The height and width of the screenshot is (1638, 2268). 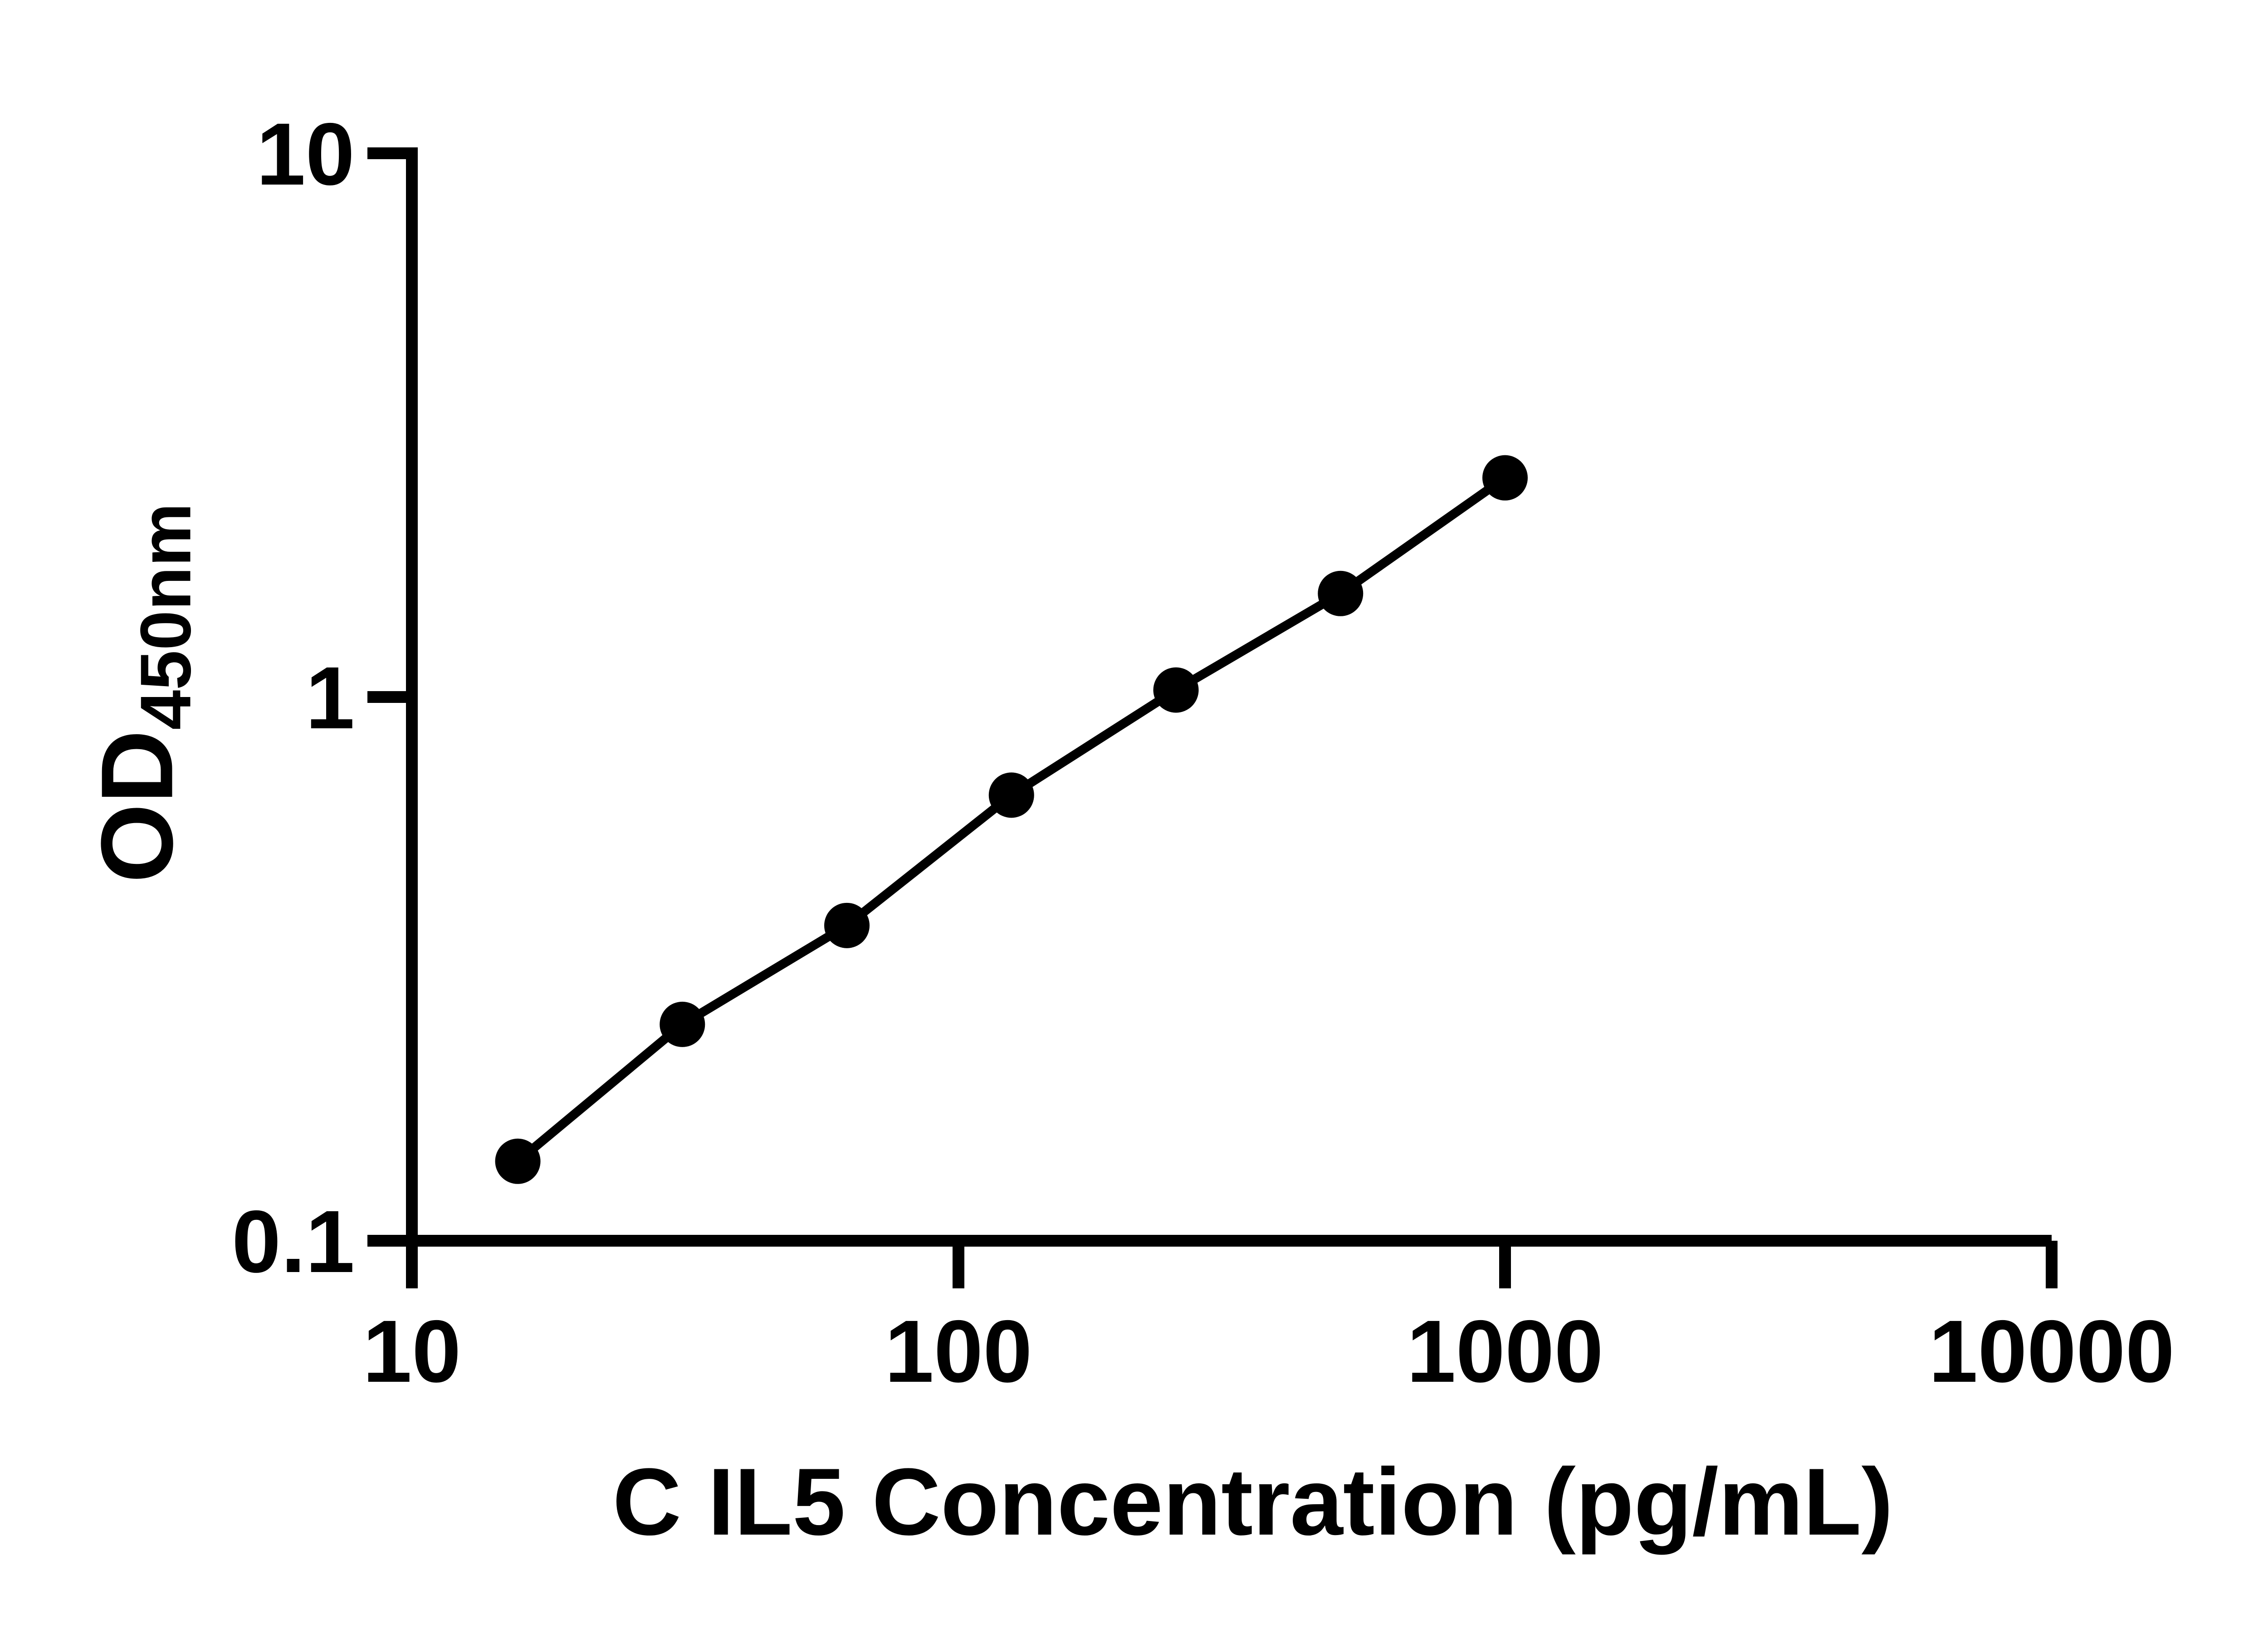 What do you see at coordinates (137, 806) in the screenshot?
I see `y-axis-title-main: OD` at bounding box center [137, 806].